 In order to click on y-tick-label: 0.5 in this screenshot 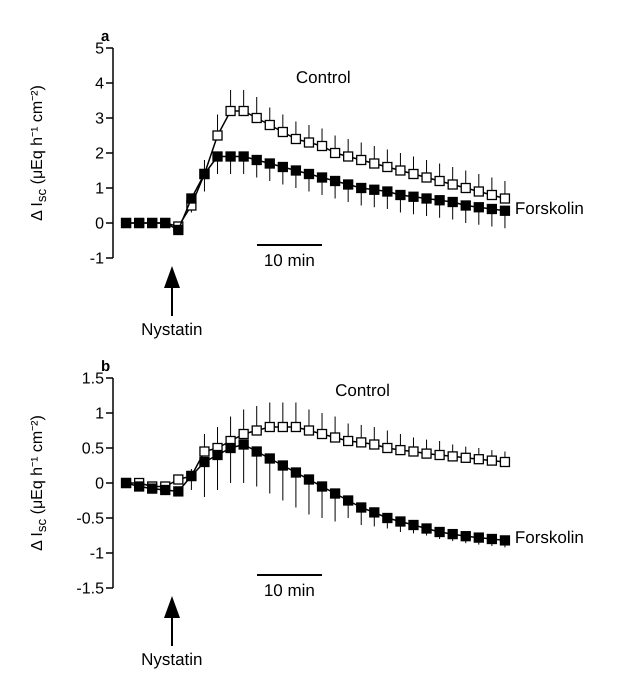, I will do `click(93, 449)`.